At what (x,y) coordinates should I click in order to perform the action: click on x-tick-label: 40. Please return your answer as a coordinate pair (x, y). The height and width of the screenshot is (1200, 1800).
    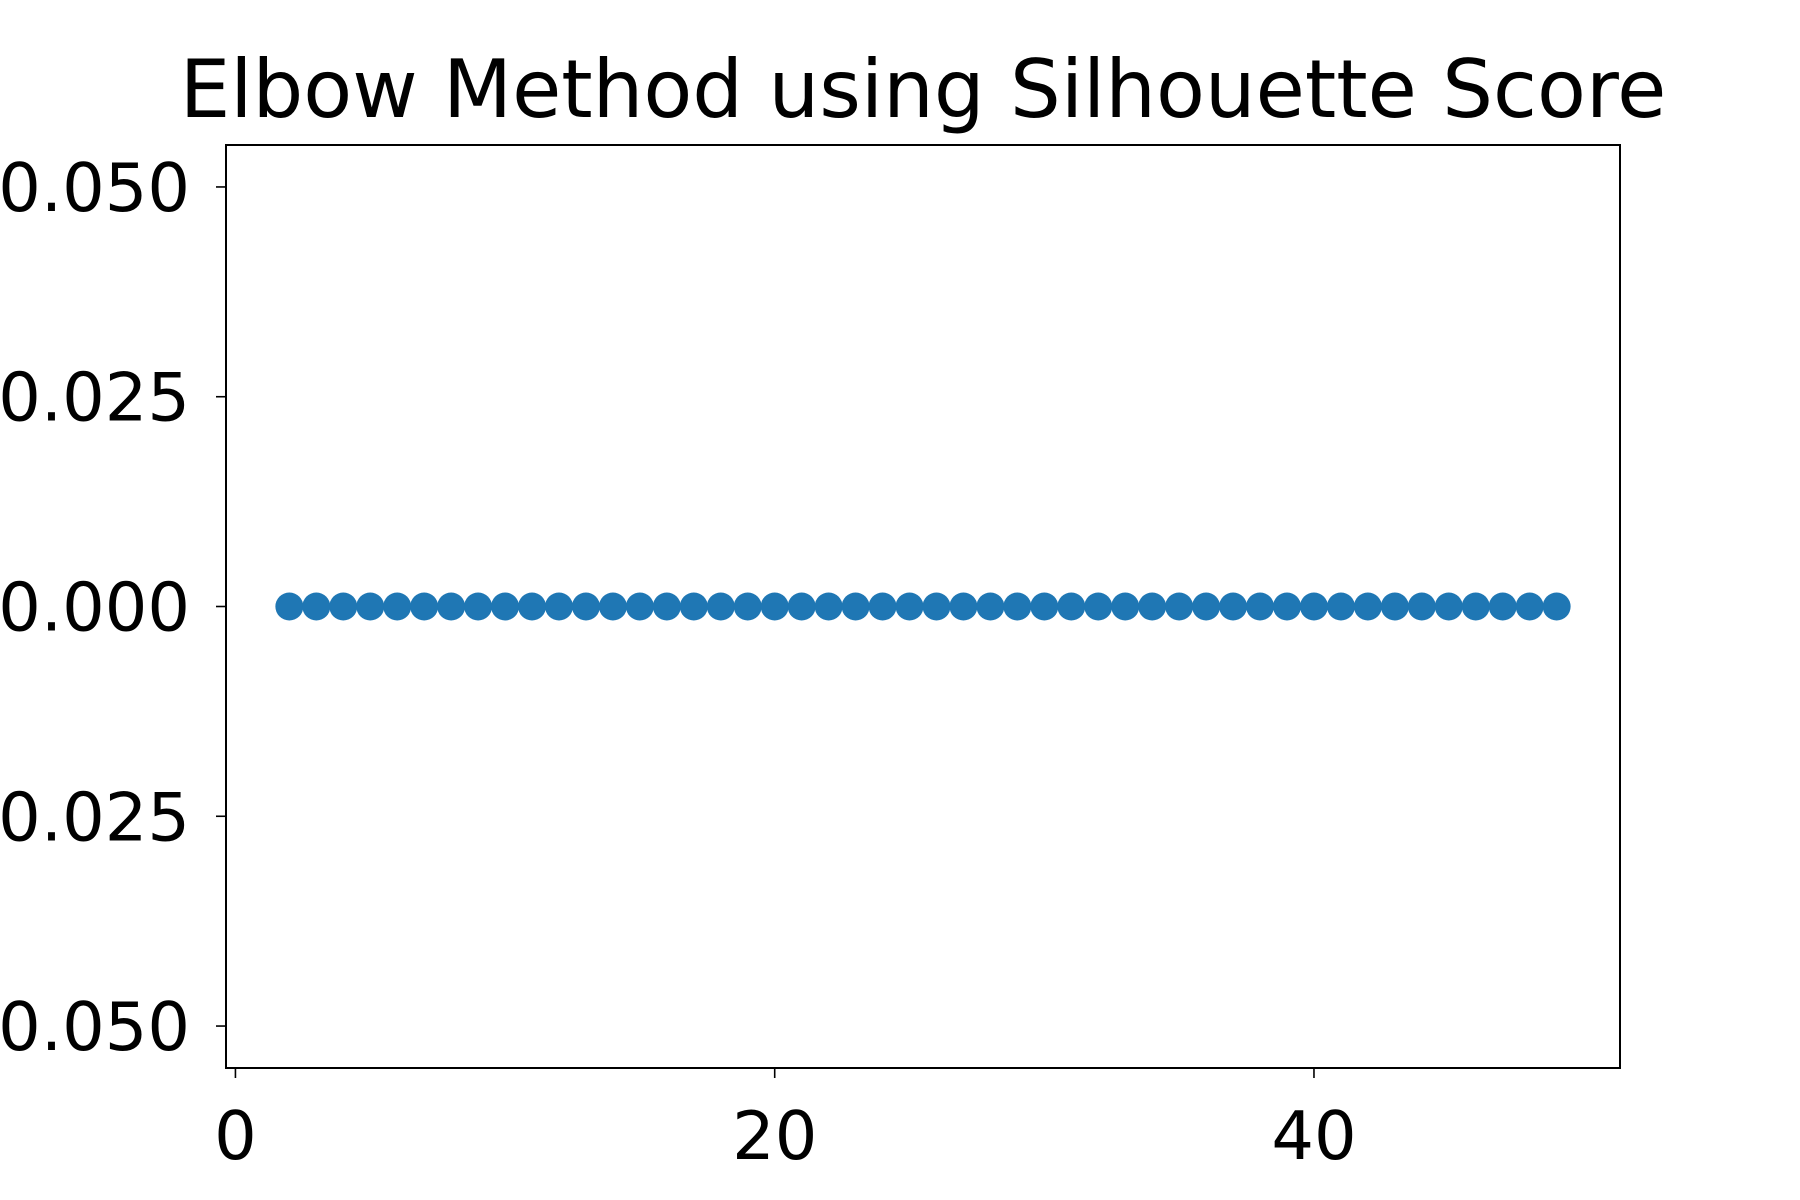
    Looking at the image, I should click on (1313, 1136).